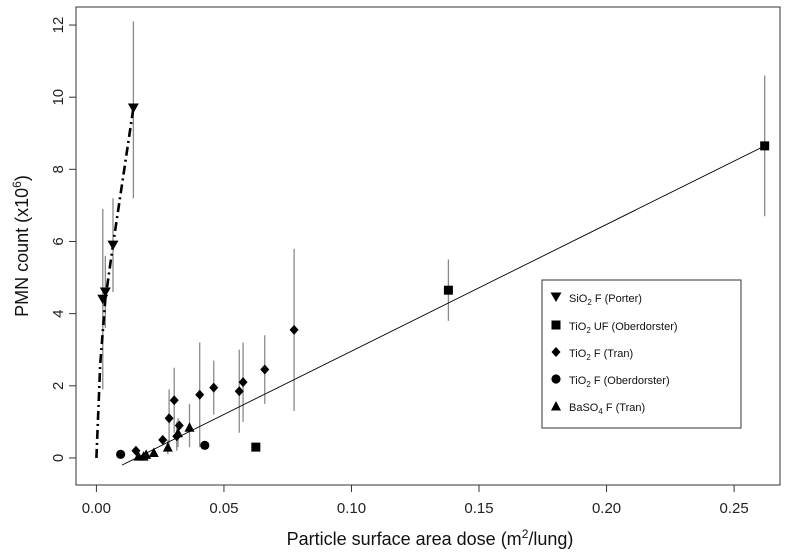  What do you see at coordinates (623, 328) in the screenshot?
I see `legend-label-tio2uf-oberdorster: TiO2 UF (Oberdorster)` at bounding box center [623, 328].